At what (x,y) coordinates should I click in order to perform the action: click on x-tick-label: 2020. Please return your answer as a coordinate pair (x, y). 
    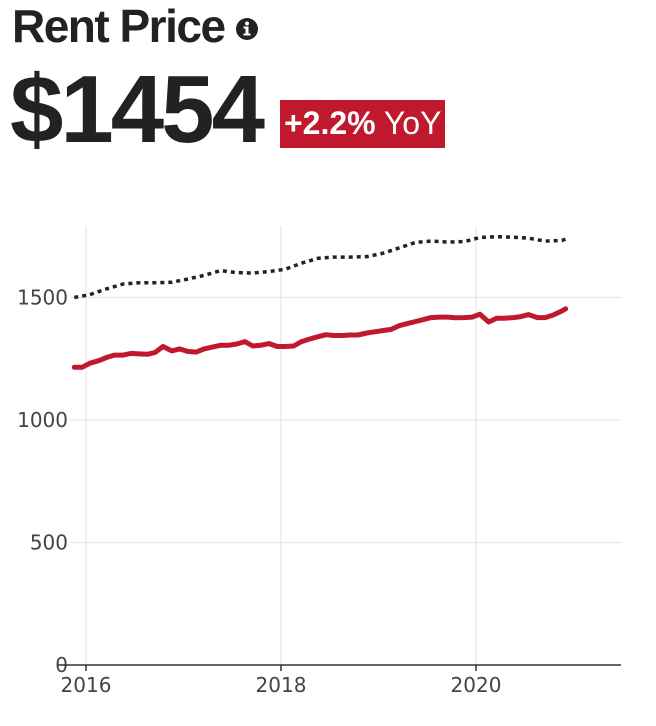
    Looking at the image, I should click on (476, 685).